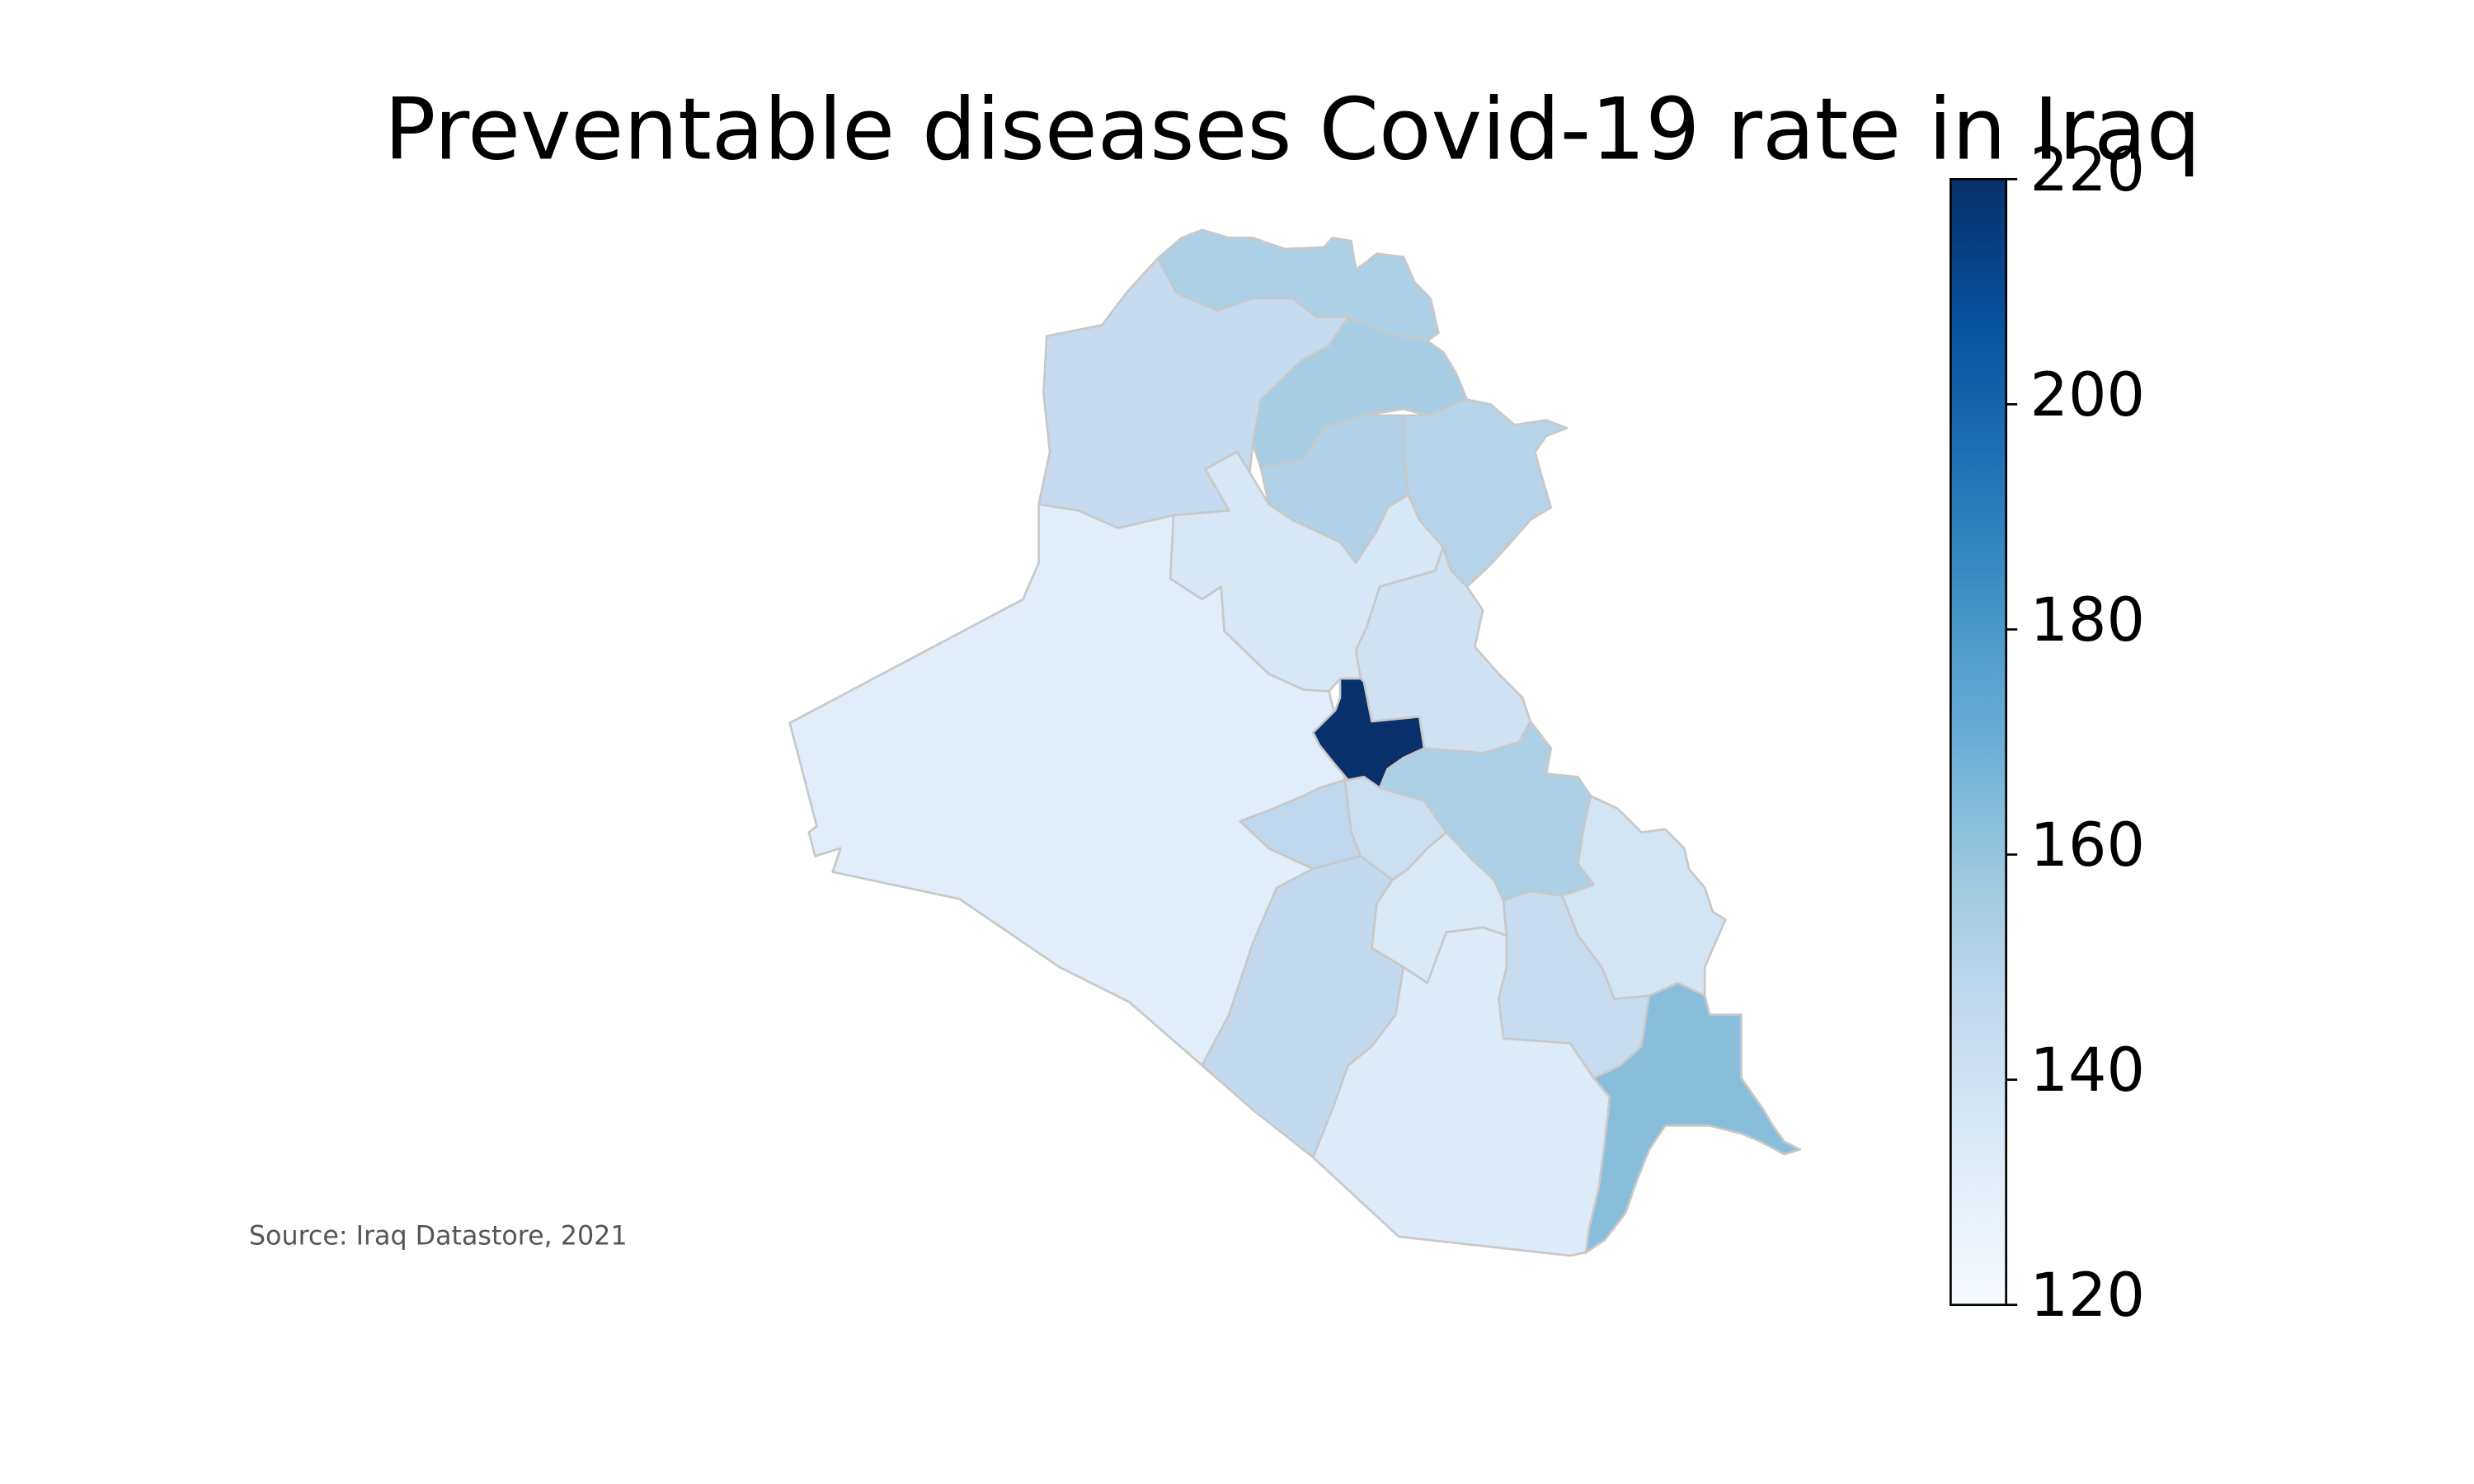  Describe the element at coordinates (2075, 733) in the screenshot. I see `colorbar-ticks: 120 140 160 180 200 220` at that location.